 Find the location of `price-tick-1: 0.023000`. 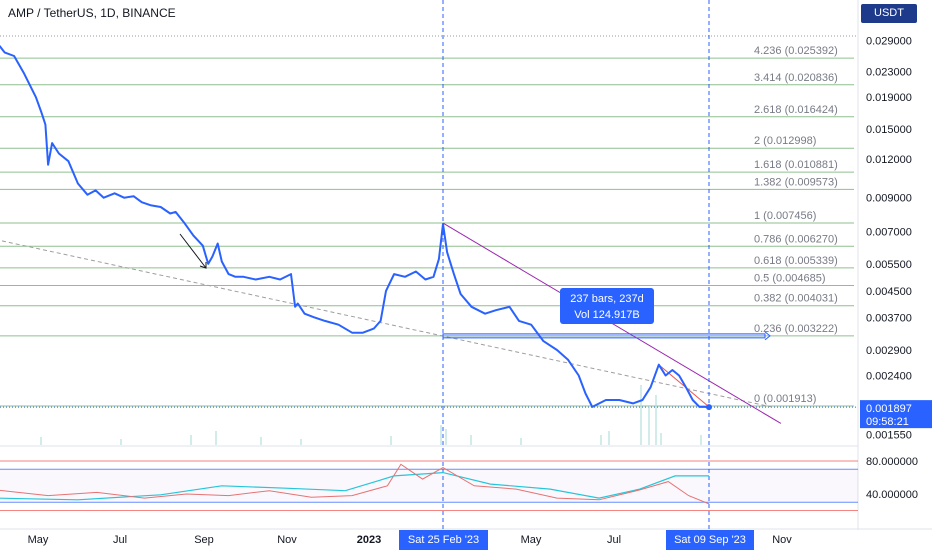

price-tick-1: 0.023000 is located at coordinates (889, 72).